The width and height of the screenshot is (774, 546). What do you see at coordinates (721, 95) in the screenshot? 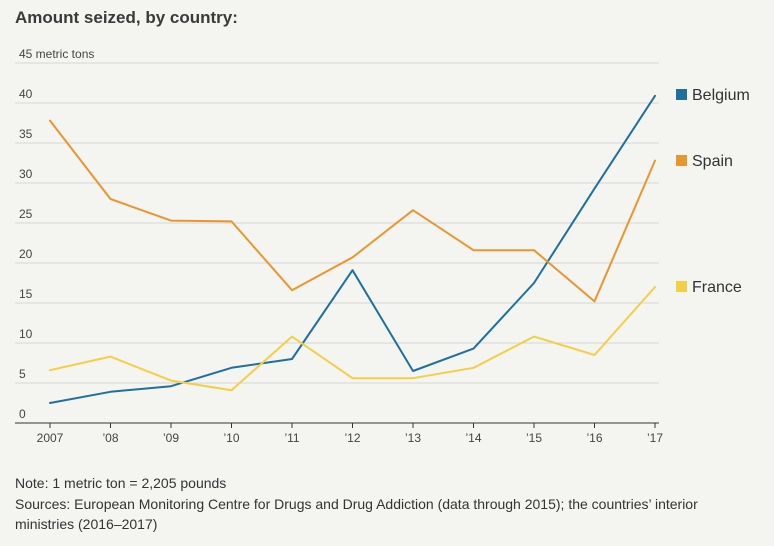
I see `legend-label-belgium: Belgium` at bounding box center [721, 95].